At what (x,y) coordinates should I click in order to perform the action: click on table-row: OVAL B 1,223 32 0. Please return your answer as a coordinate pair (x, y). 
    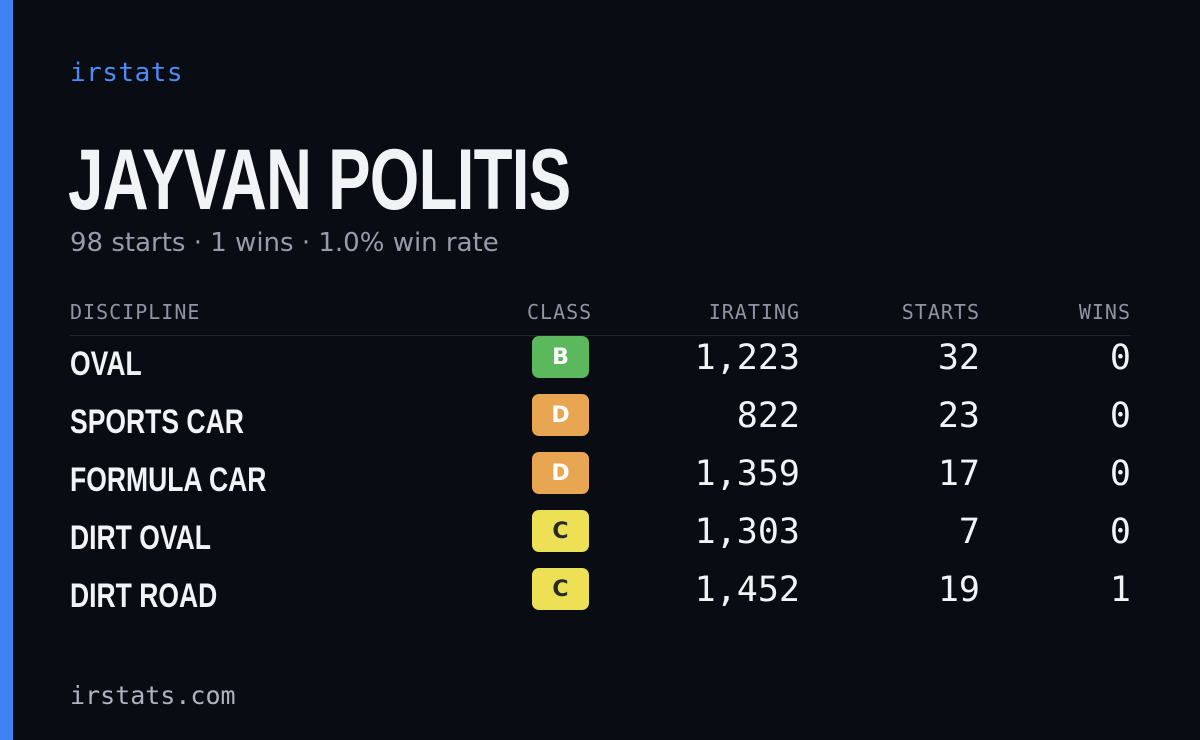
    Looking at the image, I should click on (600, 365).